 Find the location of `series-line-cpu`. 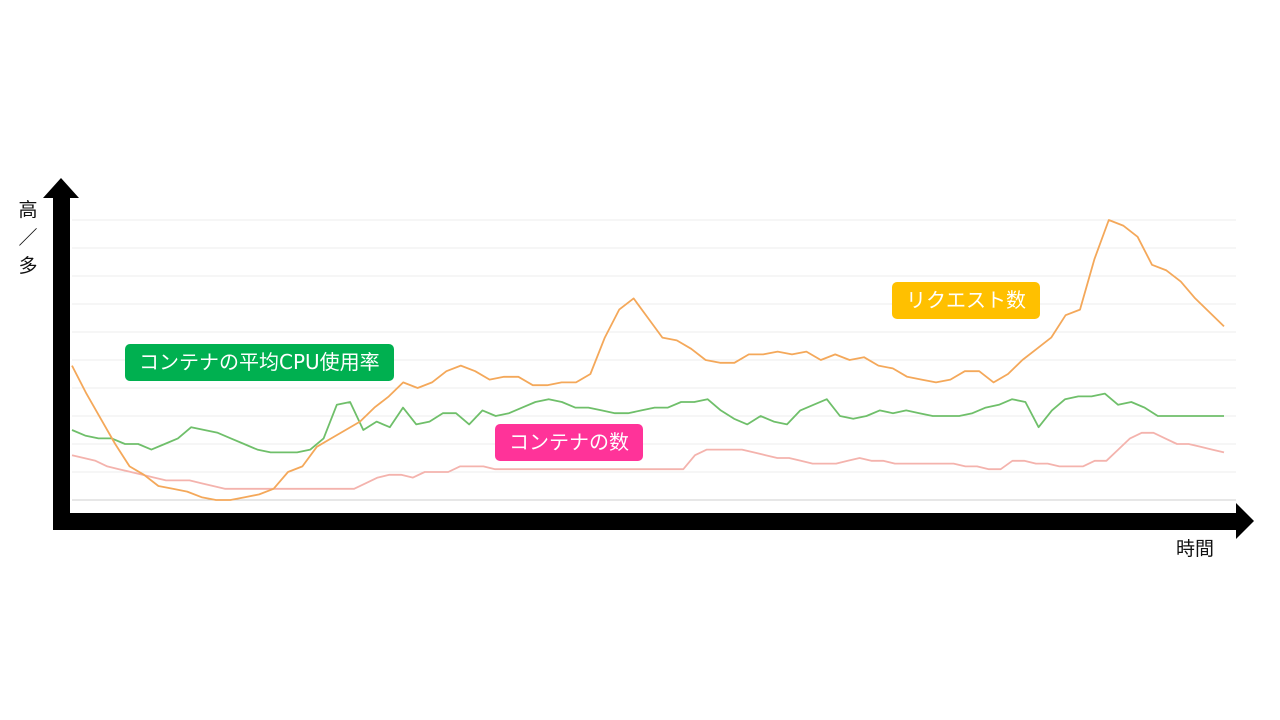

series-line-cpu is located at coordinates (647, 423).